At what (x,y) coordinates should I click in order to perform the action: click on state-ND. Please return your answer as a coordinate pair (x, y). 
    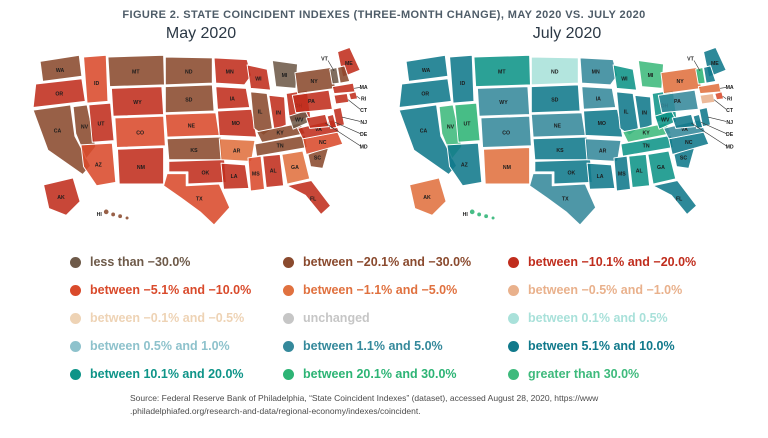
    Looking at the image, I should click on (188, 71).